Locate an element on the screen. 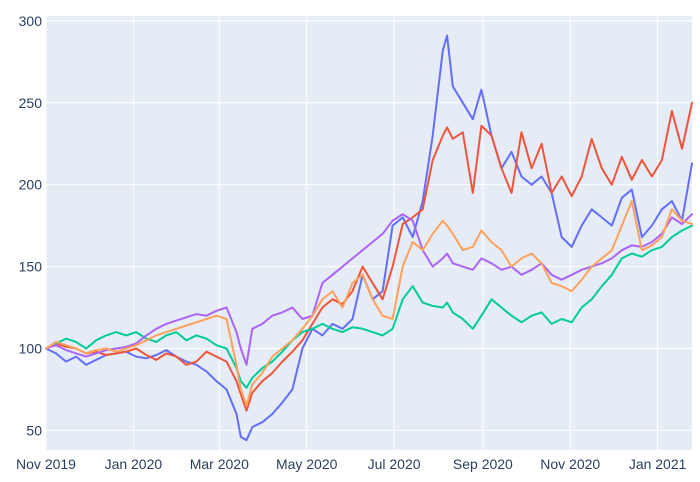 This screenshot has width=700, height=482. y-tick-label: 200 is located at coordinates (31, 185).